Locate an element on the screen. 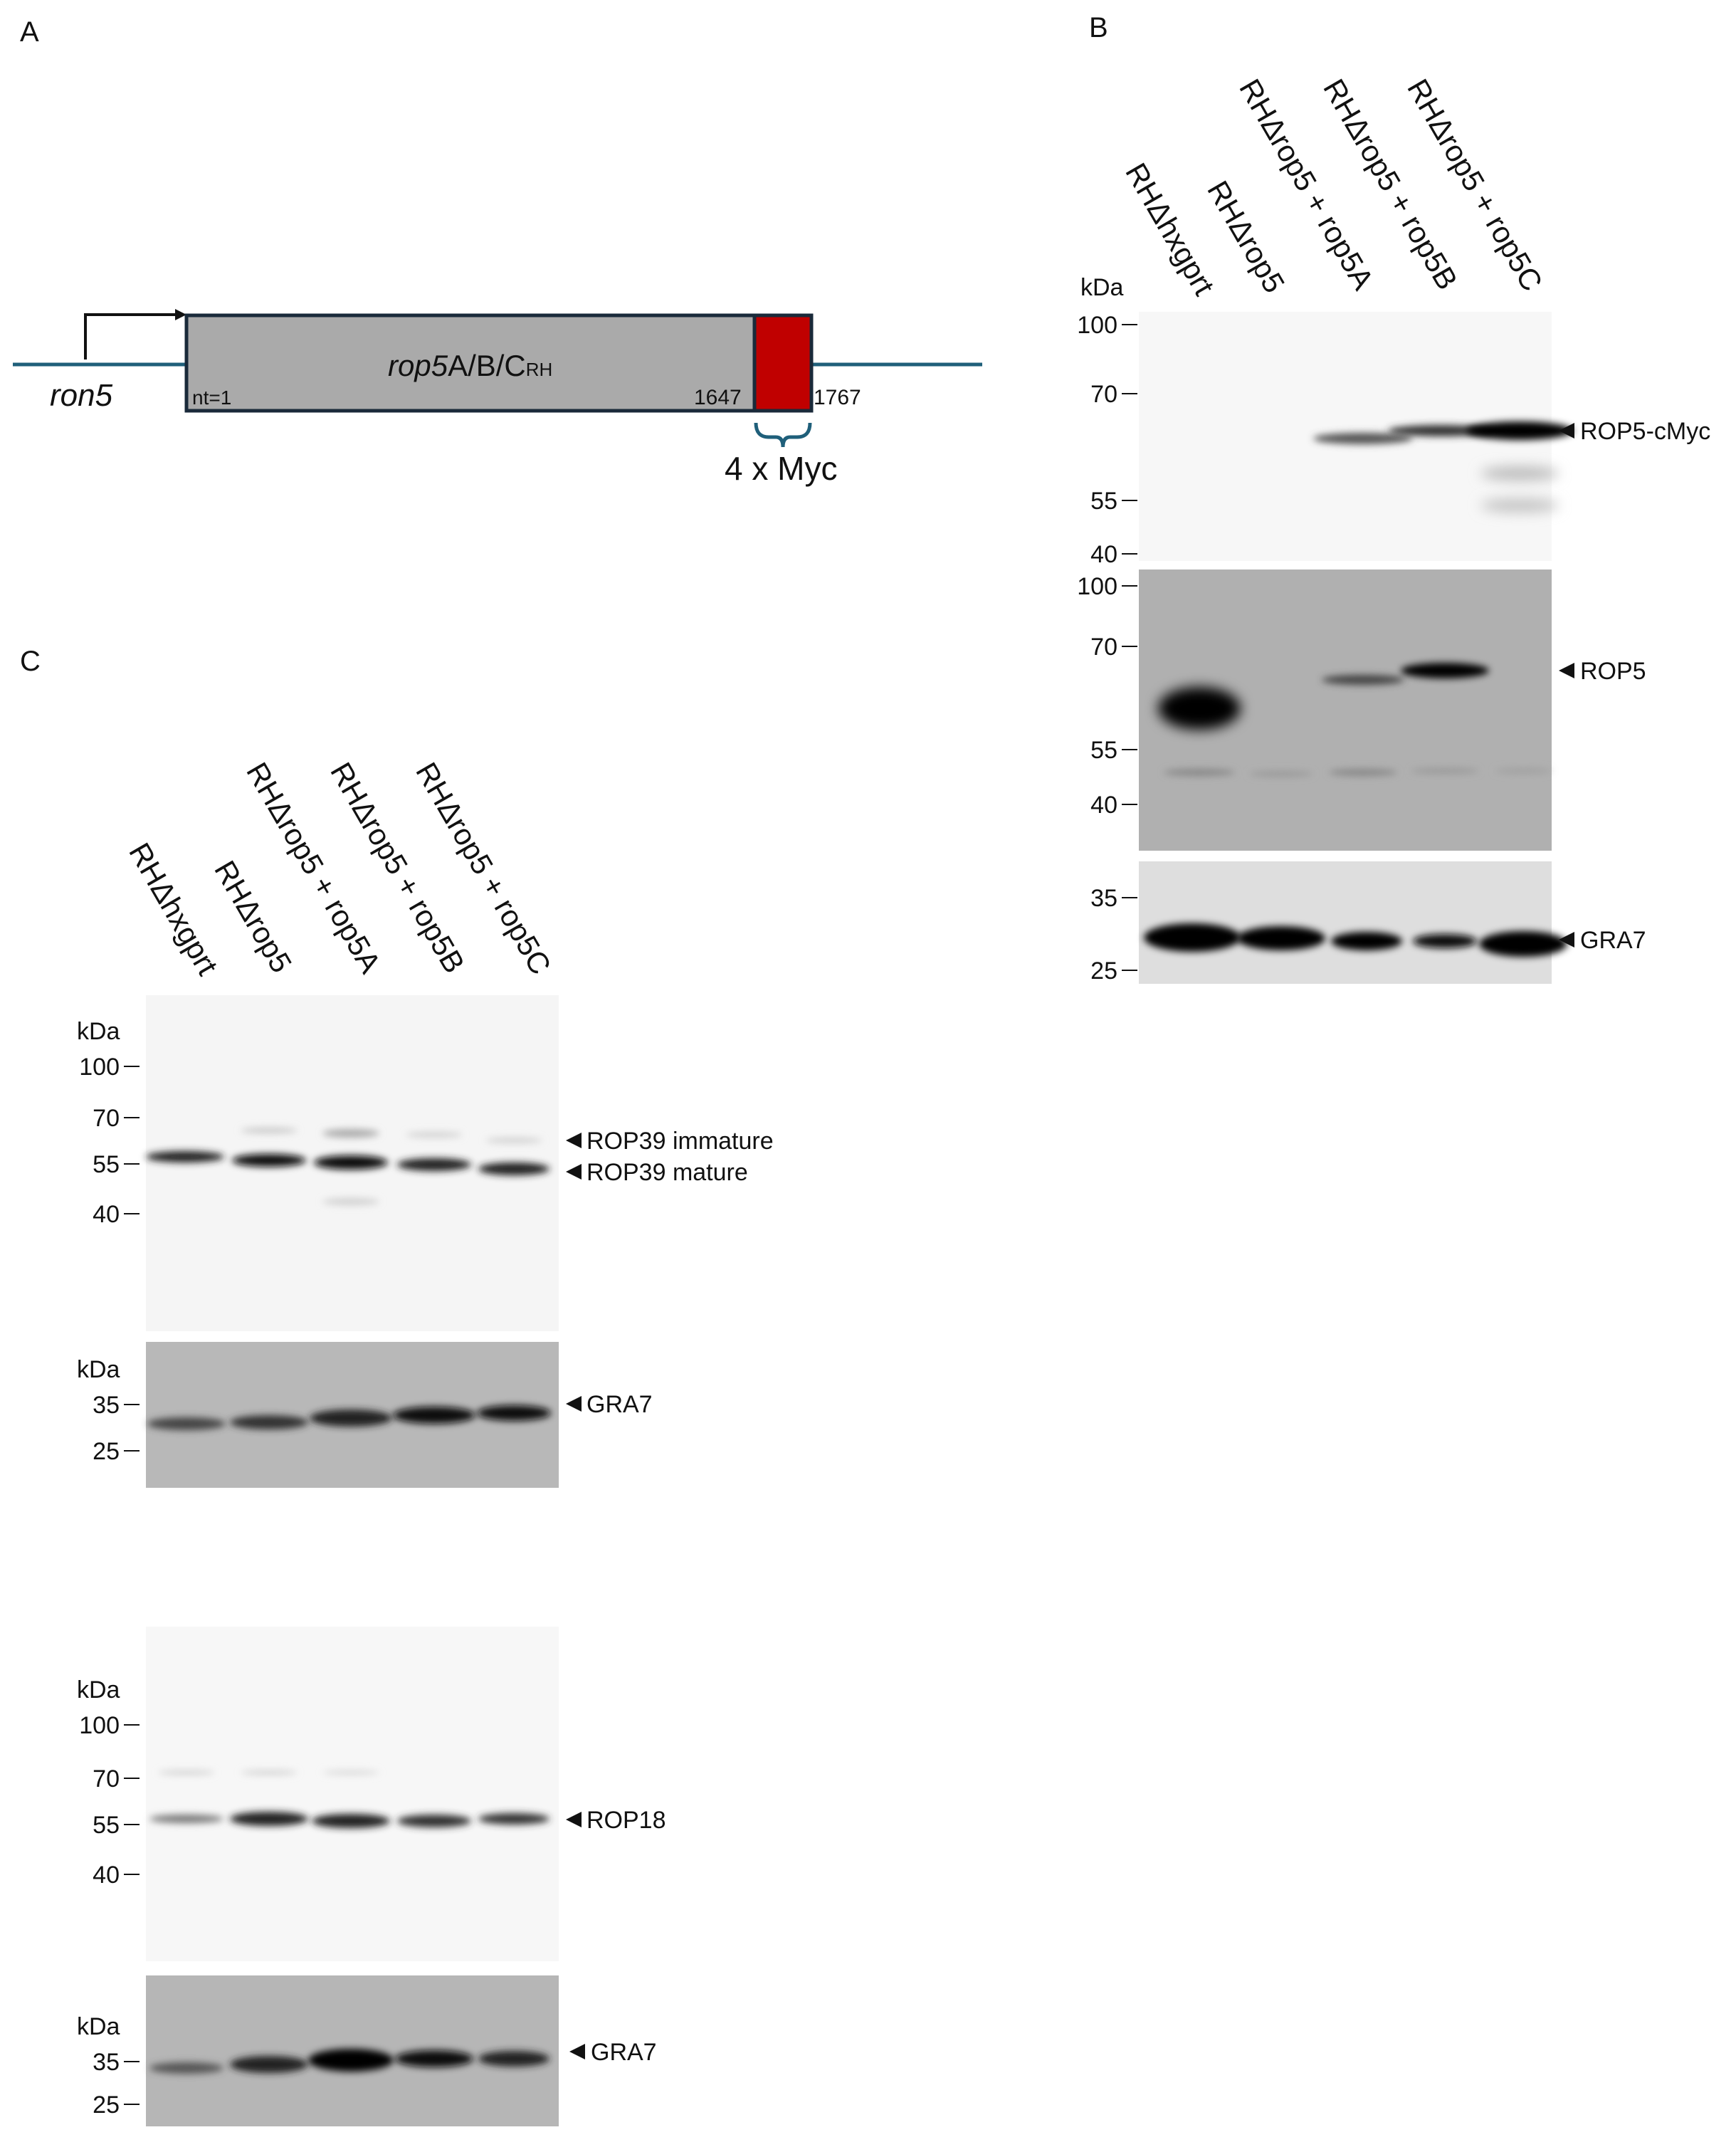  lane-label-c-1: RHΔhxgprt is located at coordinates (174, 909).